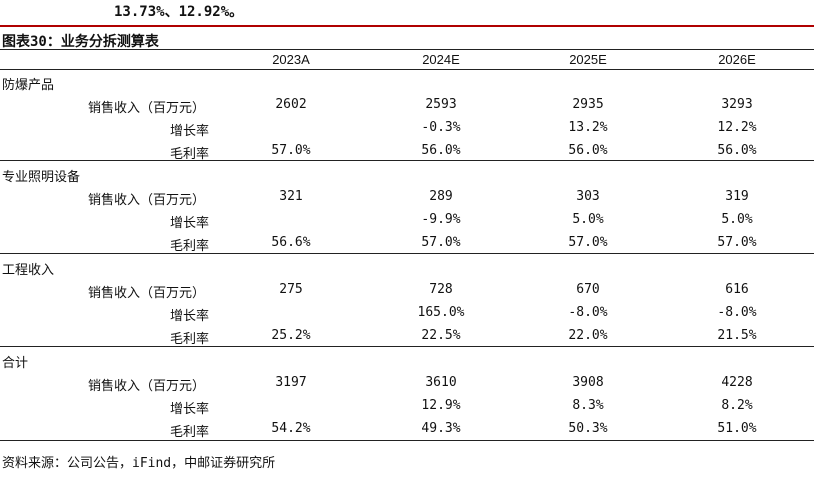 Image resolution: width=825 pixels, height=488 pixels. Describe the element at coordinates (407, 26) in the screenshot. I see `title-top-rule` at that location.